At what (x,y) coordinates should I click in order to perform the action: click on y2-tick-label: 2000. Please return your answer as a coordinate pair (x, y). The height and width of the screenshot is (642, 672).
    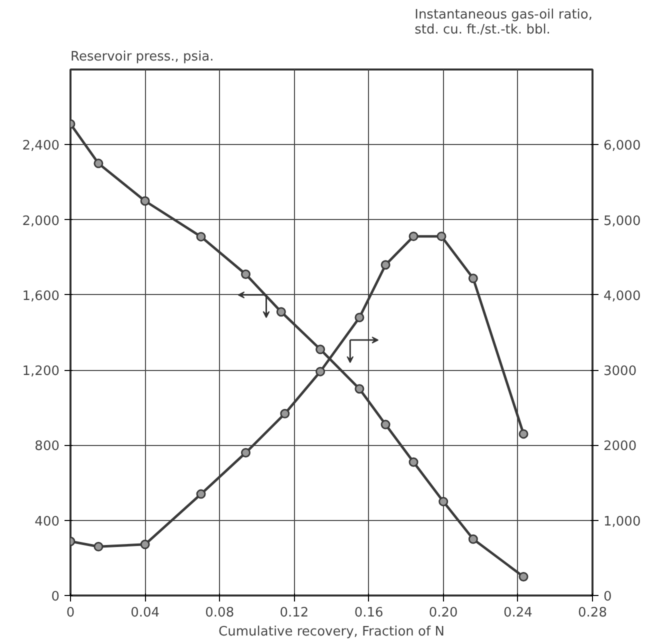
    Looking at the image, I should click on (620, 446).